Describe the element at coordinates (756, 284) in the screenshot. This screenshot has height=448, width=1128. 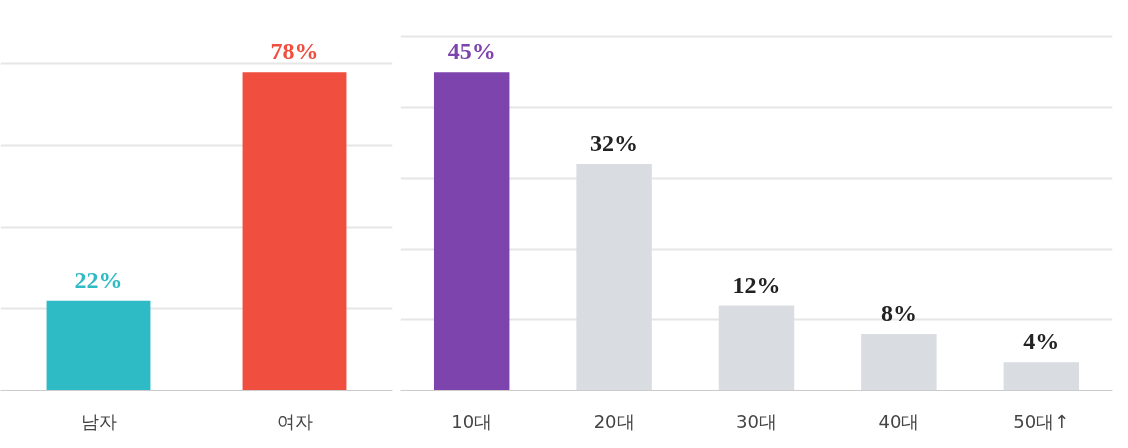
I see `data-label: 12%` at that location.